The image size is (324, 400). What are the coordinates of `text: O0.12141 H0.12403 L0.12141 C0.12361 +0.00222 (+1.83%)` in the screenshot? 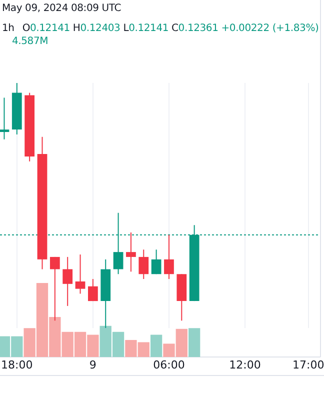 It's located at (170, 28).